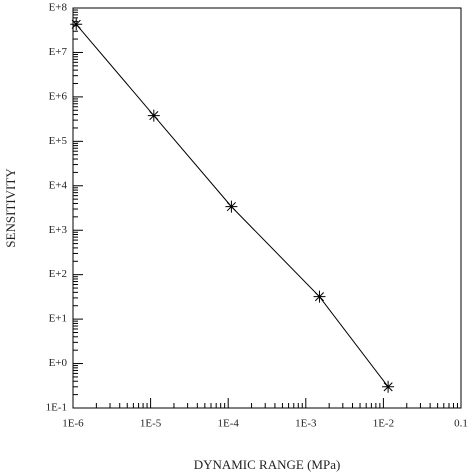 The width and height of the screenshot is (474, 476). Describe the element at coordinates (73, 424) in the screenshot. I see `x-tick-label: 1E-6` at that location.